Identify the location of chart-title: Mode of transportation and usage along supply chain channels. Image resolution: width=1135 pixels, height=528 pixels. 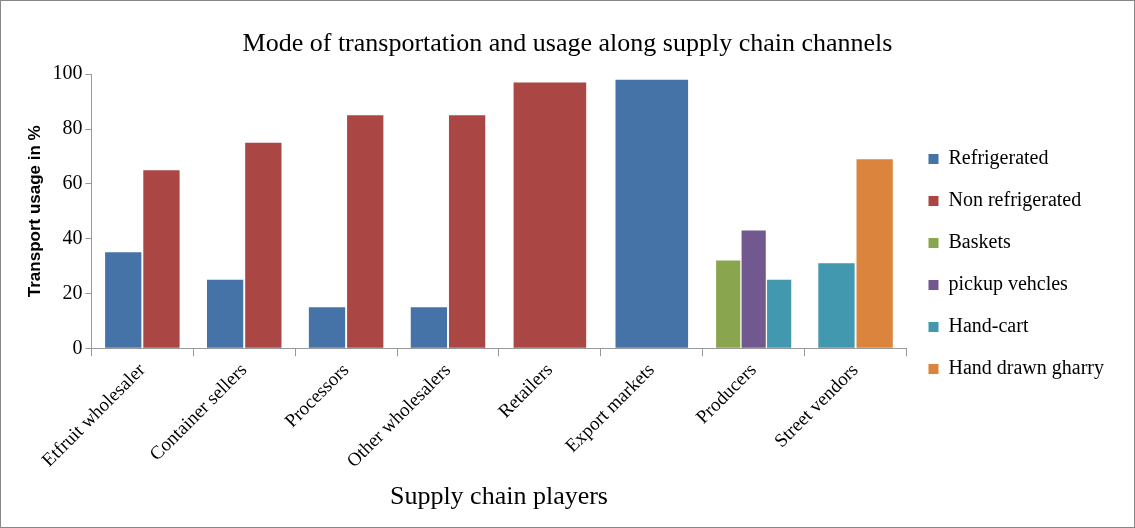
(567, 43).